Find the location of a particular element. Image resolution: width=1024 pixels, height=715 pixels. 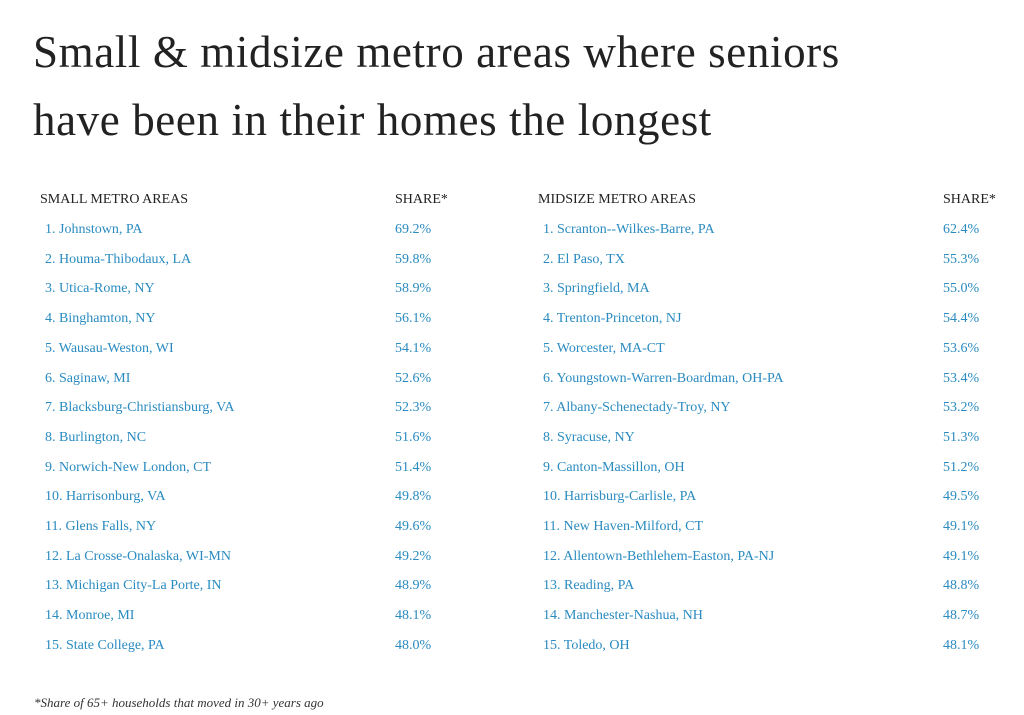

share-value: 55.0% is located at coordinates (961, 289).